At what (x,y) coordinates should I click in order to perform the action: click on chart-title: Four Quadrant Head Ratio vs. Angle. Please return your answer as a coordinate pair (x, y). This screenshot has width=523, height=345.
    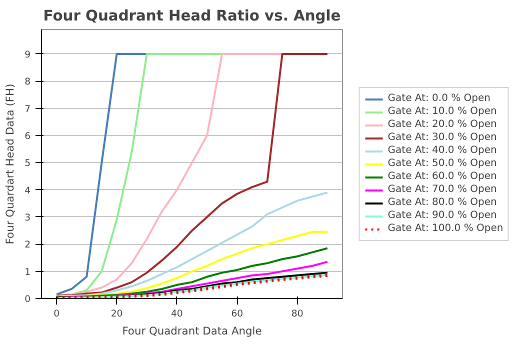
    Looking at the image, I should click on (192, 16).